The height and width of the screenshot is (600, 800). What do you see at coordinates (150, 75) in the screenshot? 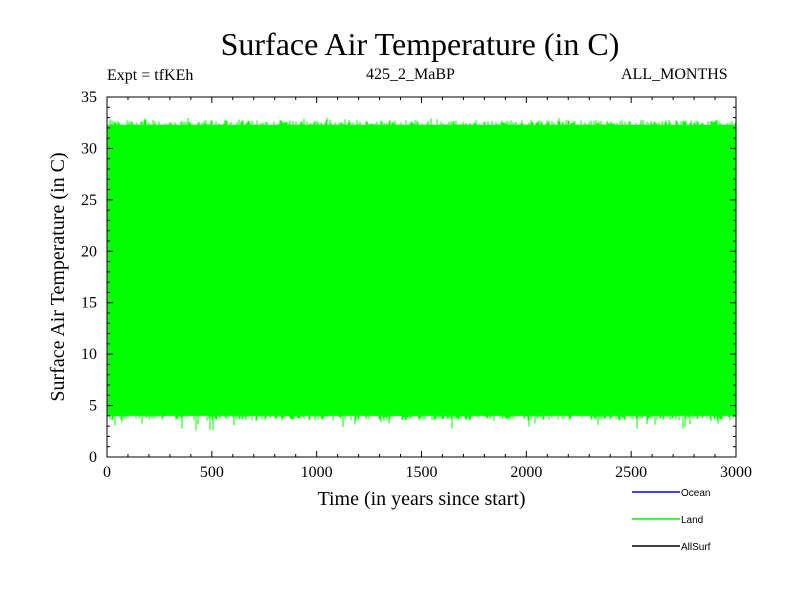
I see `experiment-label: Expt = tfKEh` at bounding box center [150, 75].